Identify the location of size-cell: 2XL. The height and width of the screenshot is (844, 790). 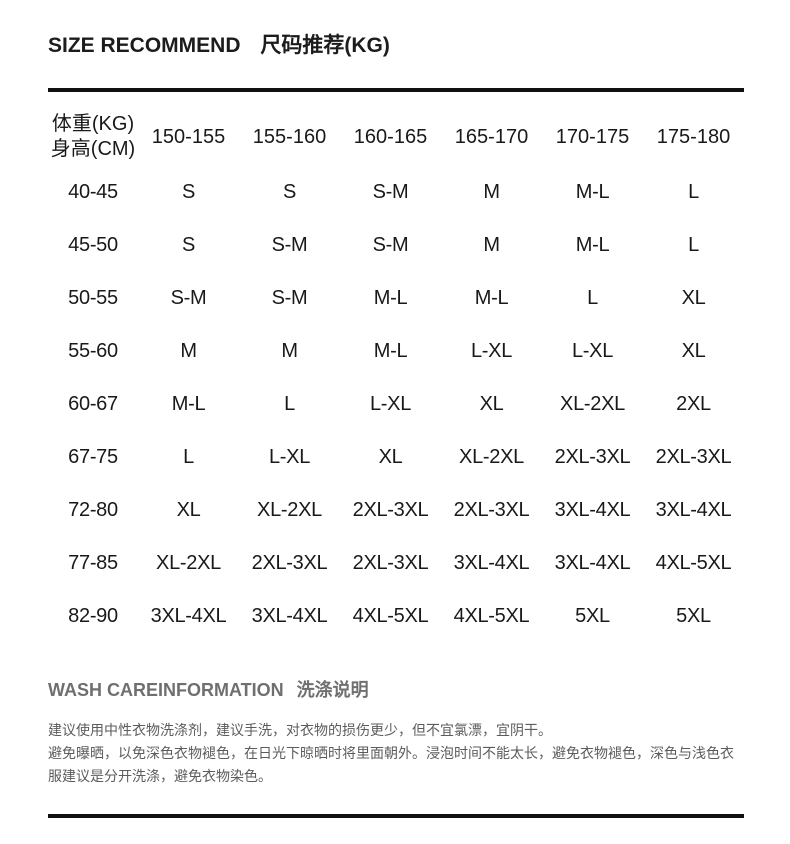
(693, 404).